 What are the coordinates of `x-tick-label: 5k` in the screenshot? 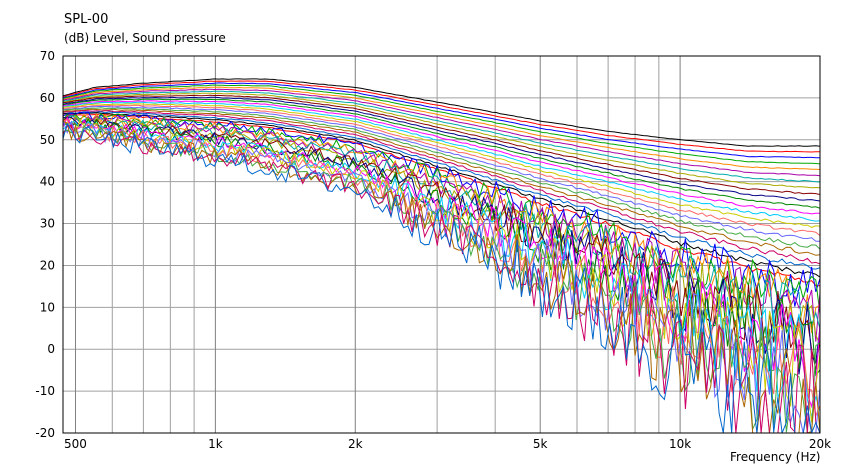 It's located at (540, 444).